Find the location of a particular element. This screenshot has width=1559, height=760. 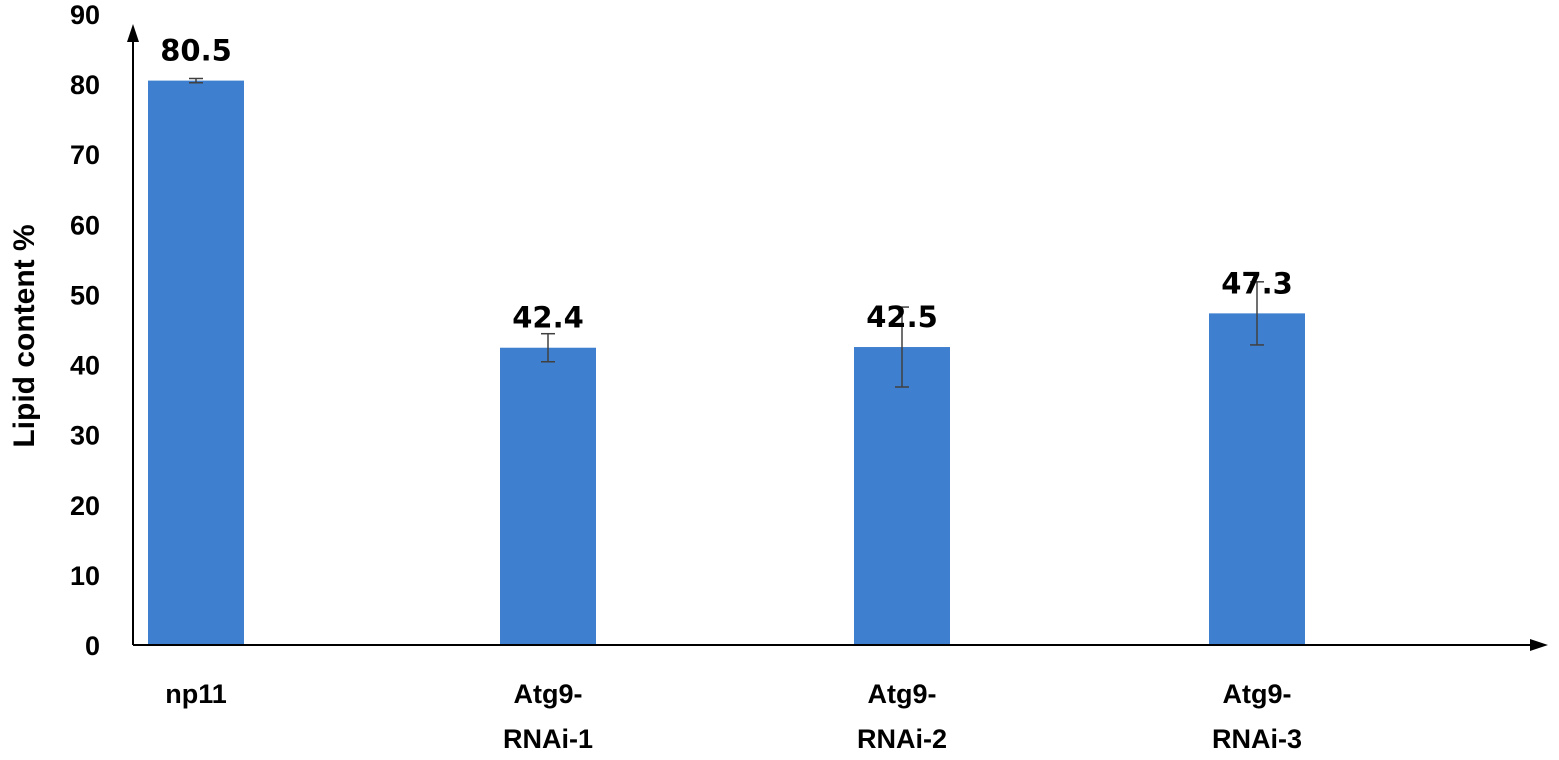

data-label: 80.5 is located at coordinates (196, 51).